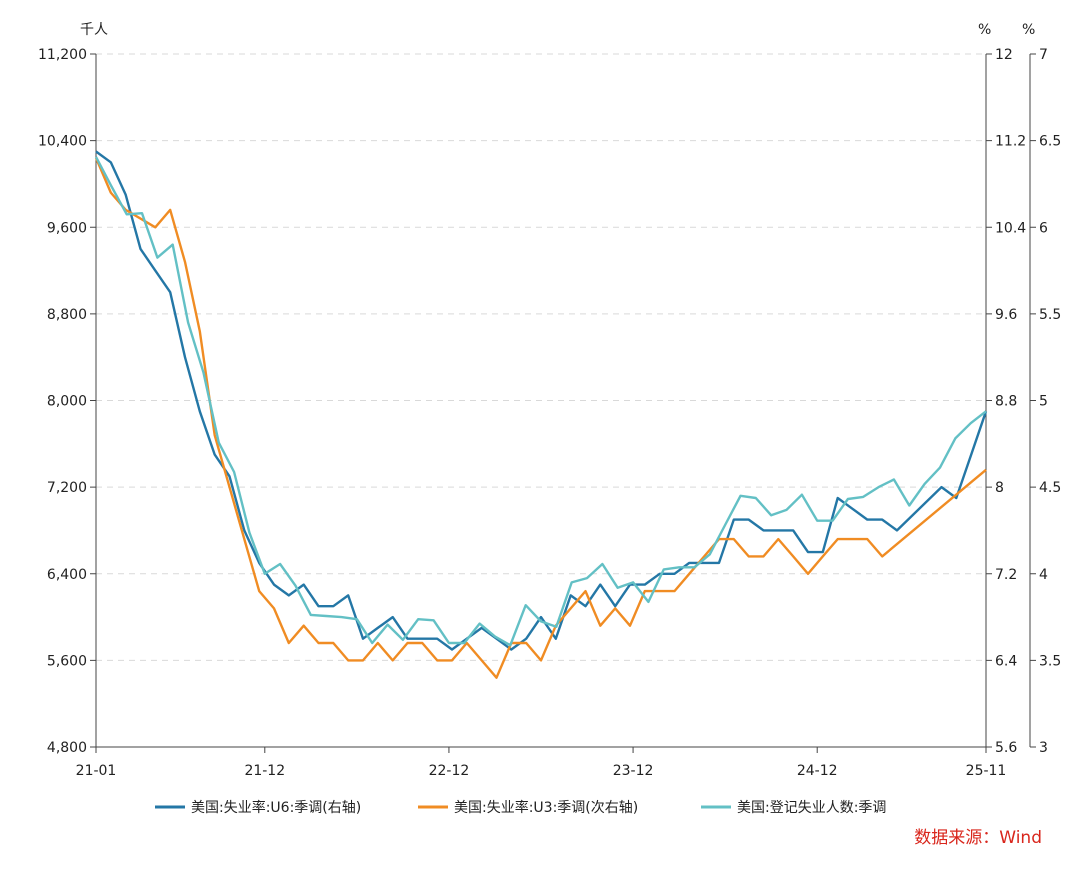 The height and width of the screenshot is (870, 1080). I want to click on right2-tick-label: 7, so click(1043, 55).